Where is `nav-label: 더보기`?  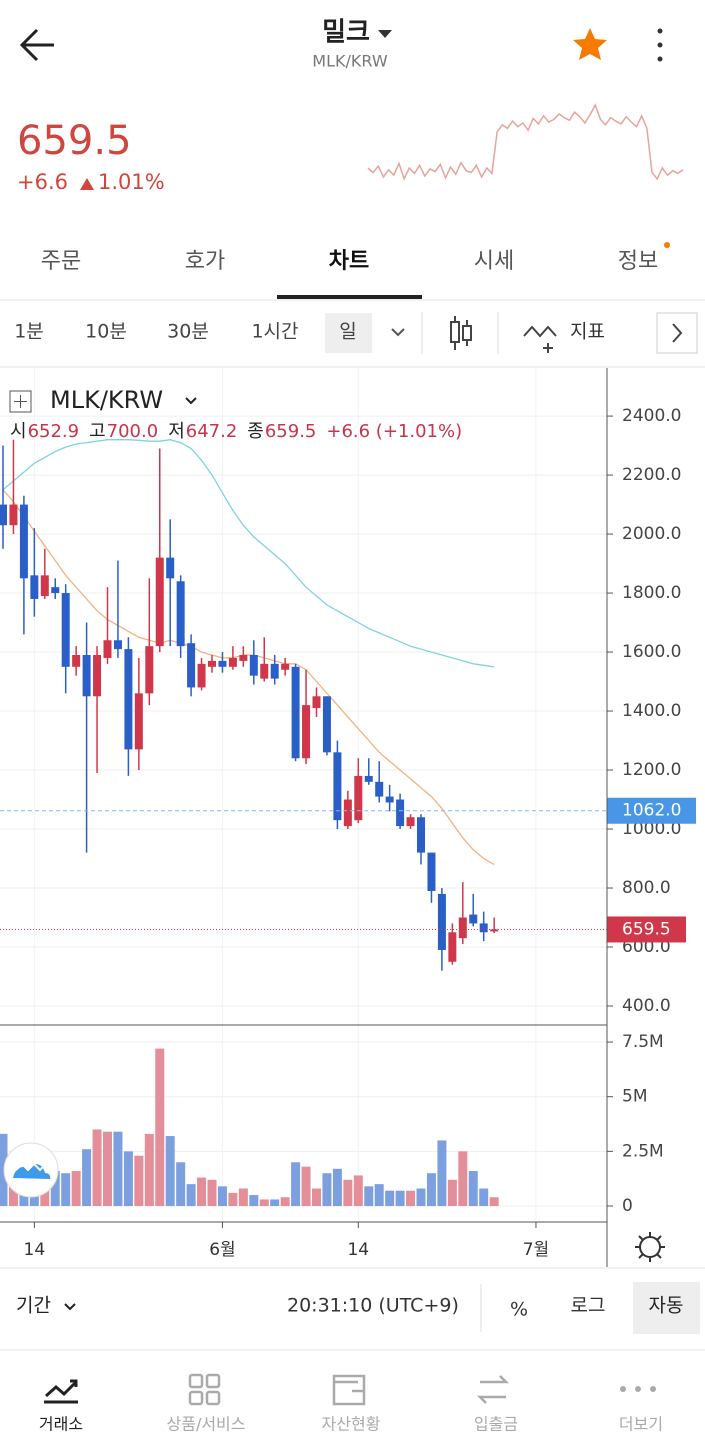
nav-label: 더보기 is located at coordinates (641, 1424).